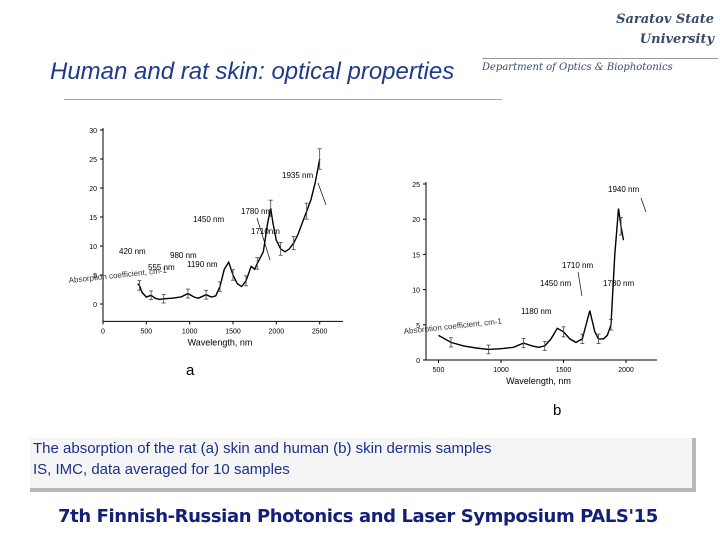 This screenshot has height=540, width=720. I want to click on department-name: Department of Optics & Biophotonics, so click(577, 67).